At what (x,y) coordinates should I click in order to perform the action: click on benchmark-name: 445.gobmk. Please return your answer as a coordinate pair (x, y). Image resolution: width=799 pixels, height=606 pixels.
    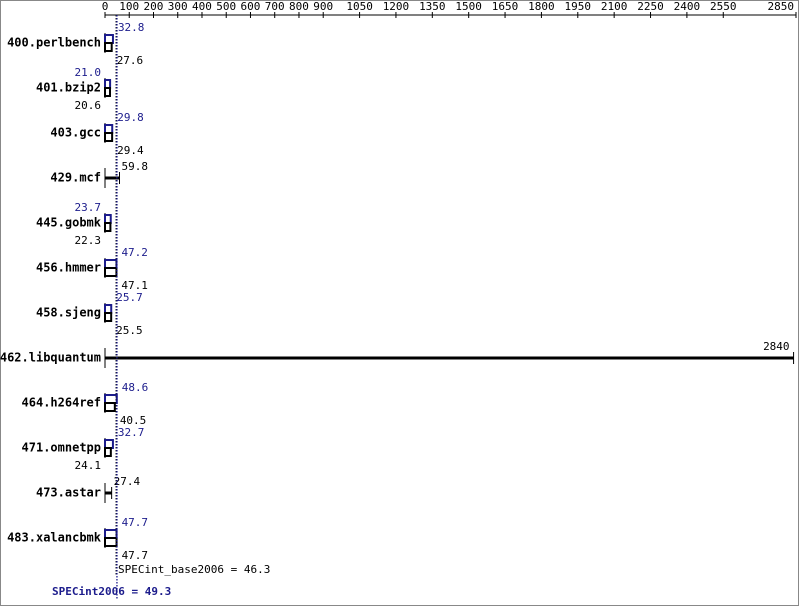
    Looking at the image, I should click on (69, 223).